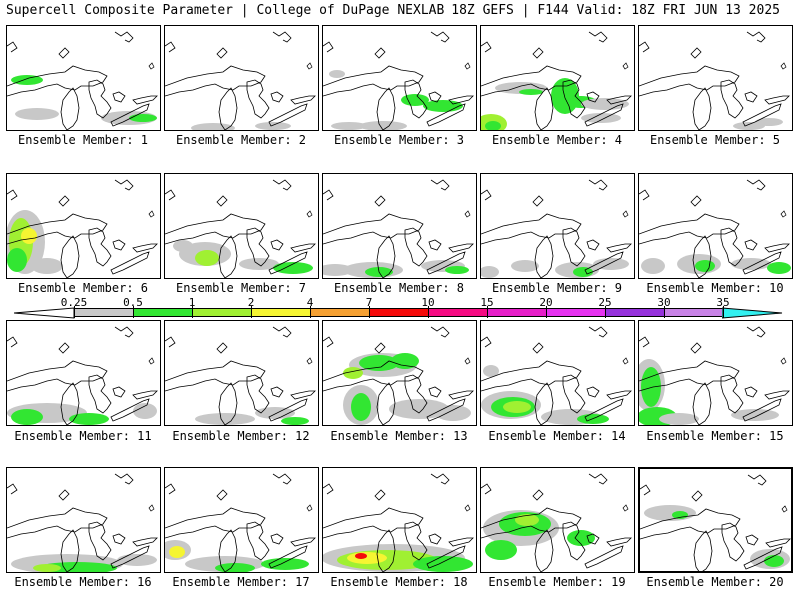  Describe the element at coordinates (74, 302) in the screenshot. I see `colorbar-tick-label: 0.25` at that location.